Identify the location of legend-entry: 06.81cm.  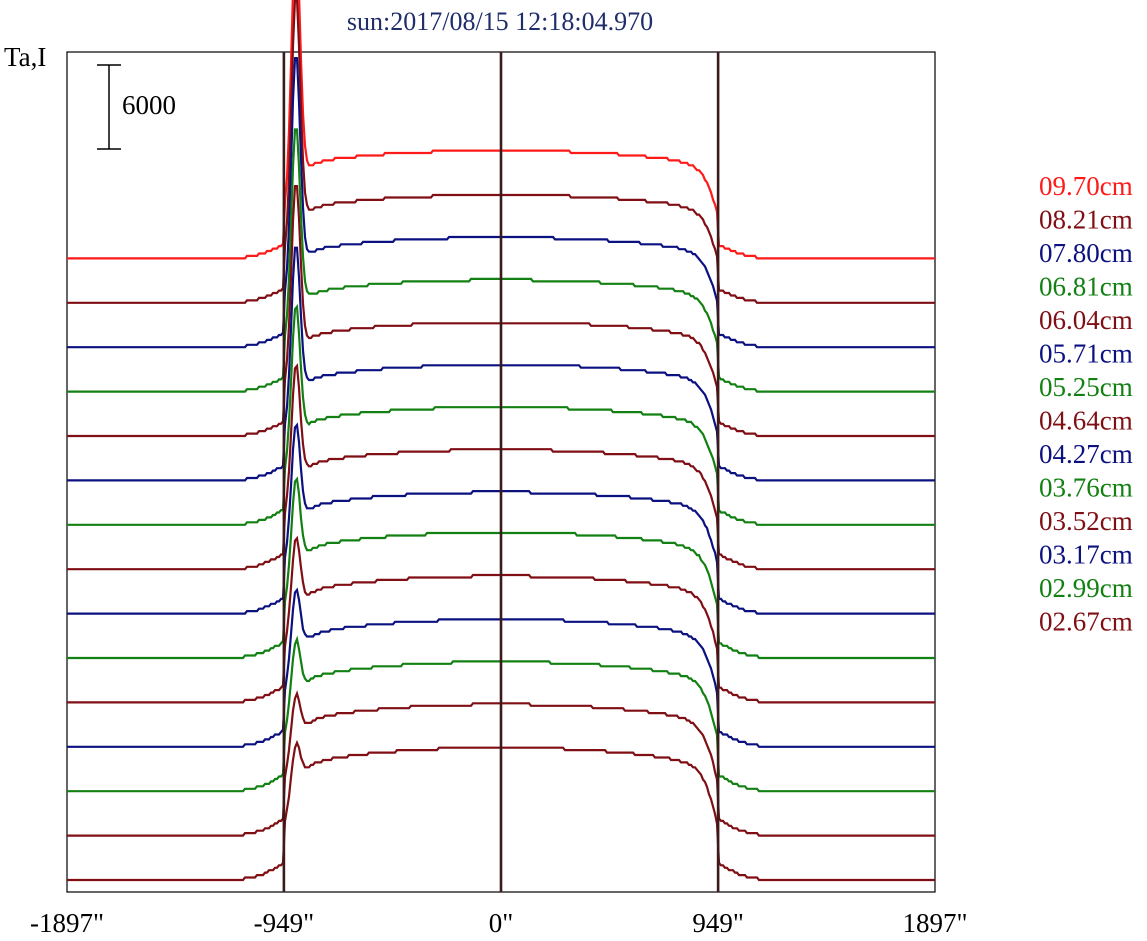
(1086, 287).